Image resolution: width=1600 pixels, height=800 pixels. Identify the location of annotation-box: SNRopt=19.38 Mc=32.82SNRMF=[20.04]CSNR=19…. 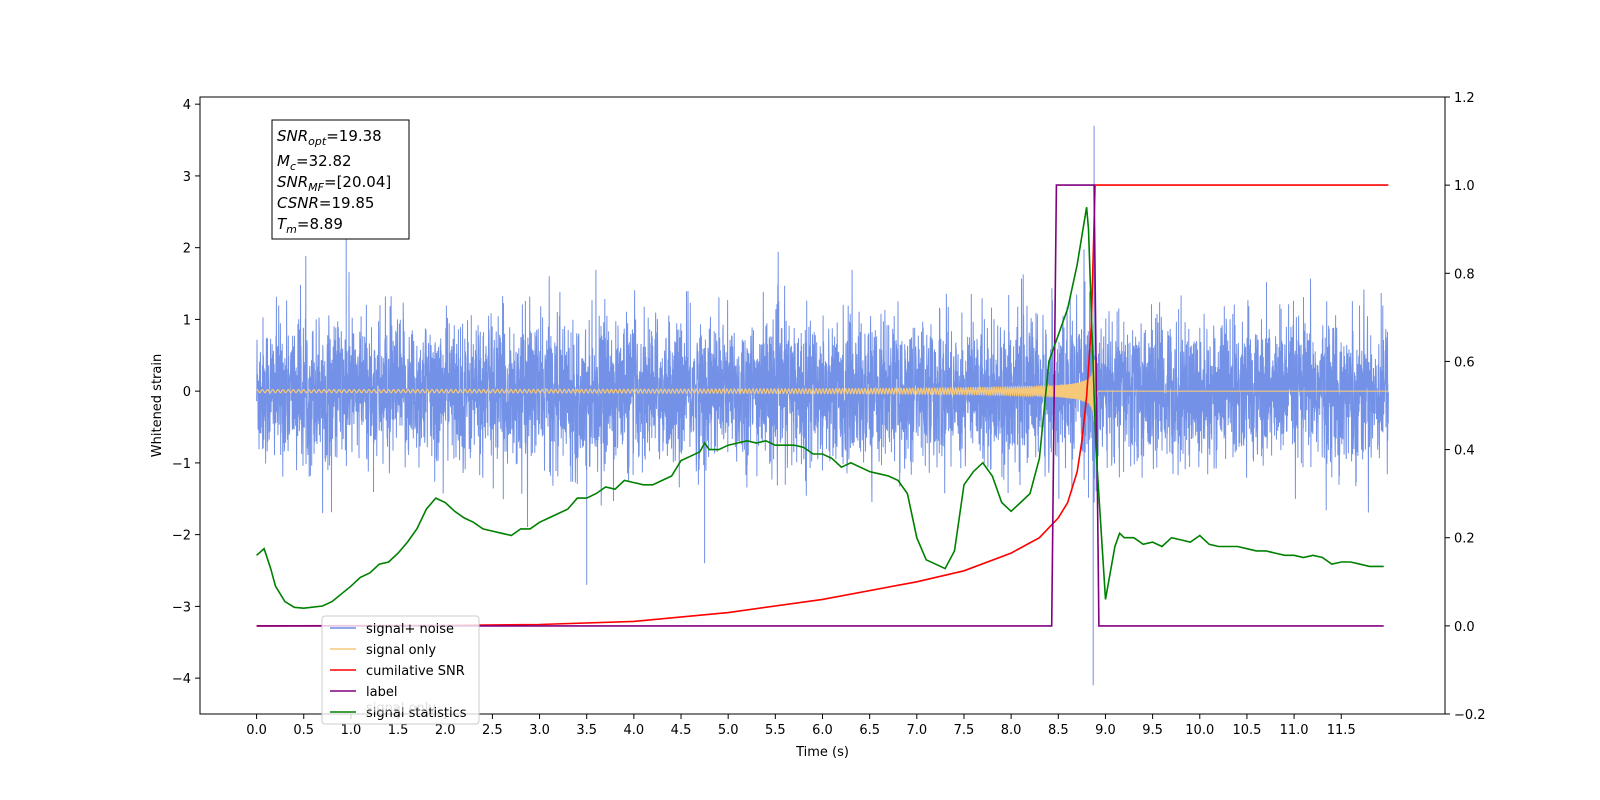
(340, 179).